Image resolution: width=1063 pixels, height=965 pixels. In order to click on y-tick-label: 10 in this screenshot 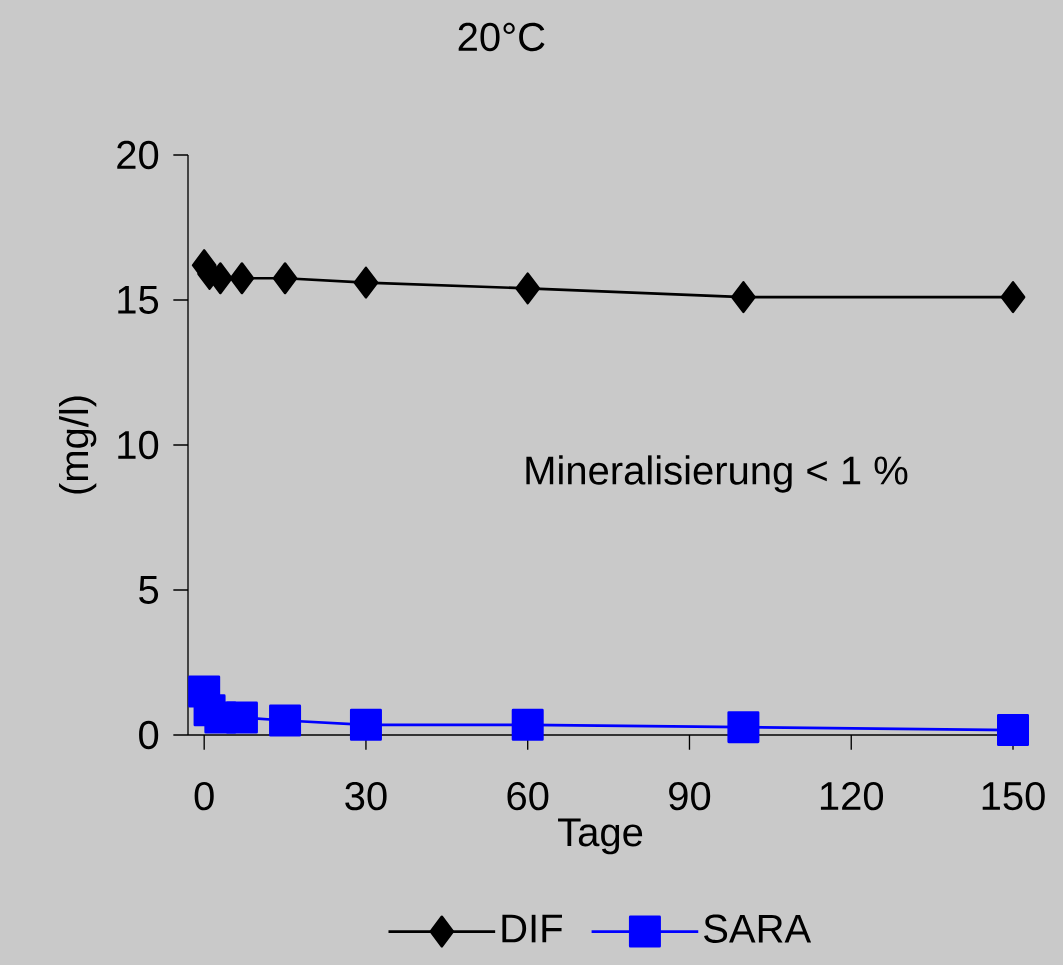, I will do `click(138, 445)`.